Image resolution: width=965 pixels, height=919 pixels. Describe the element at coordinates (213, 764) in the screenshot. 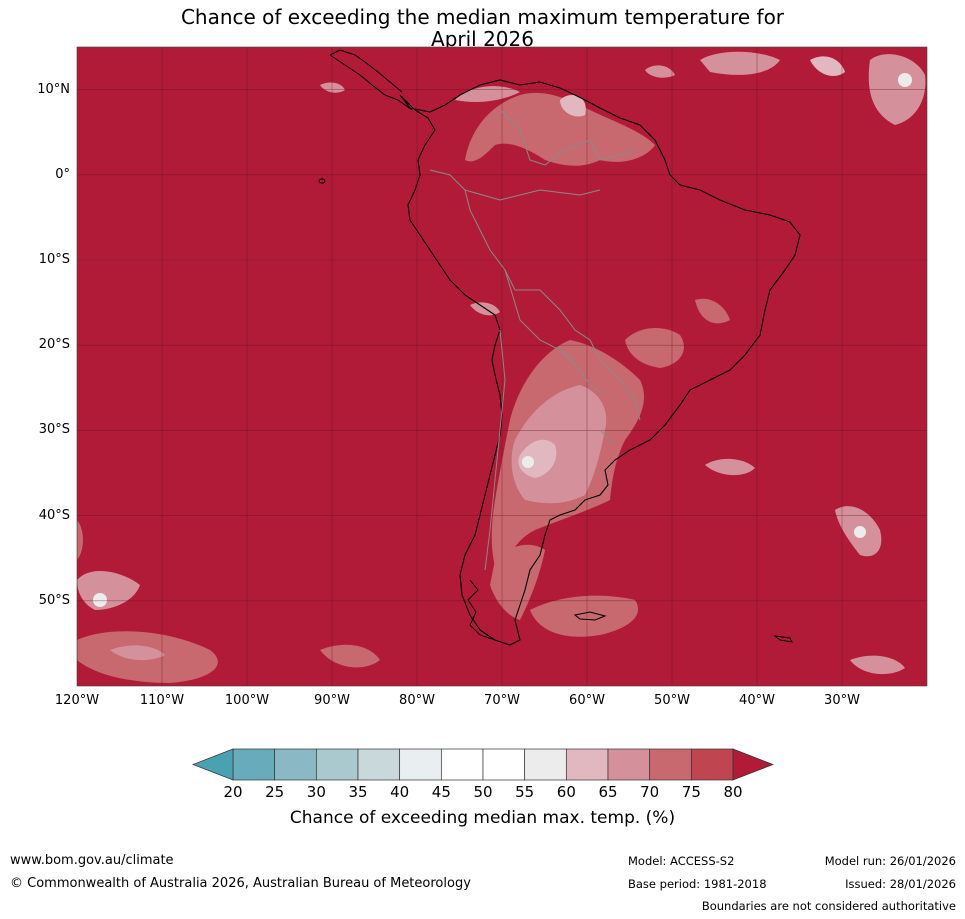

I see `colorbar-low-extension` at that location.